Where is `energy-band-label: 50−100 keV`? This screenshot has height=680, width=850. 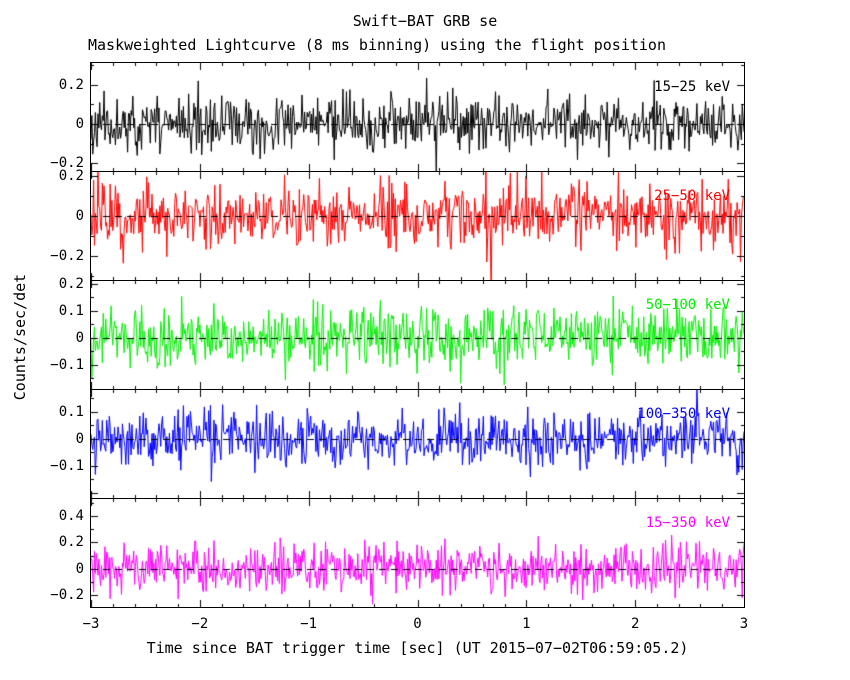
energy-band-label: 50−100 keV is located at coordinates (687, 305).